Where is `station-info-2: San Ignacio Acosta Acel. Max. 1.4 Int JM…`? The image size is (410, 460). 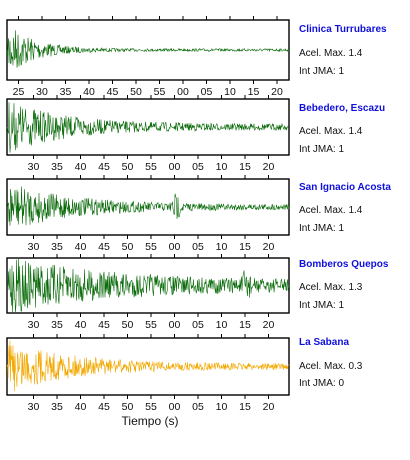
station-info-2: San Ignacio Acosta Acel. Max. 1.4 Int JM… is located at coordinates (354, 208).